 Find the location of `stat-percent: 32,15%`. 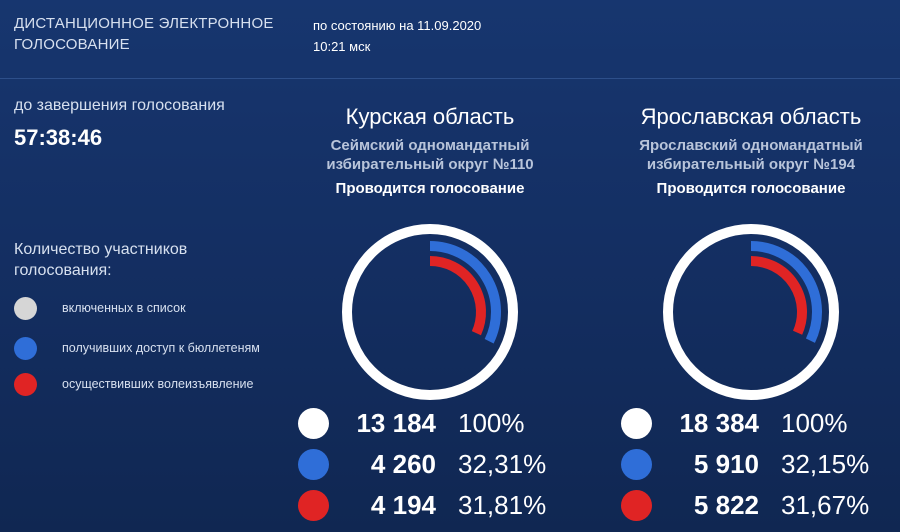

stat-percent: 32,15% is located at coordinates (825, 463).